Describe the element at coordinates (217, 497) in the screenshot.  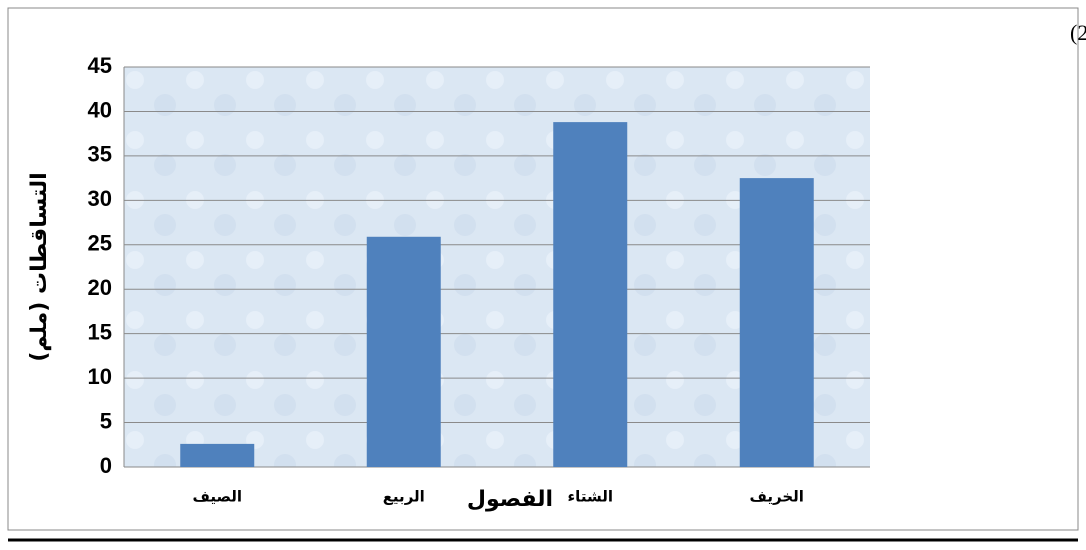
I see `x-tick-label: الصيف` at that location.